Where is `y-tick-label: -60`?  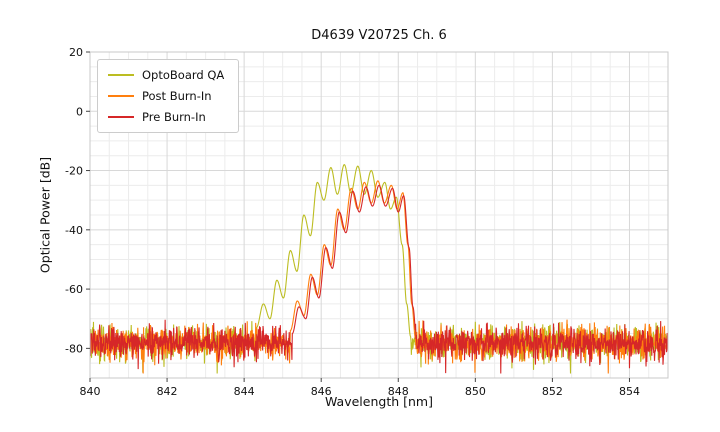
y-tick-label: -60 is located at coordinates (74, 289).